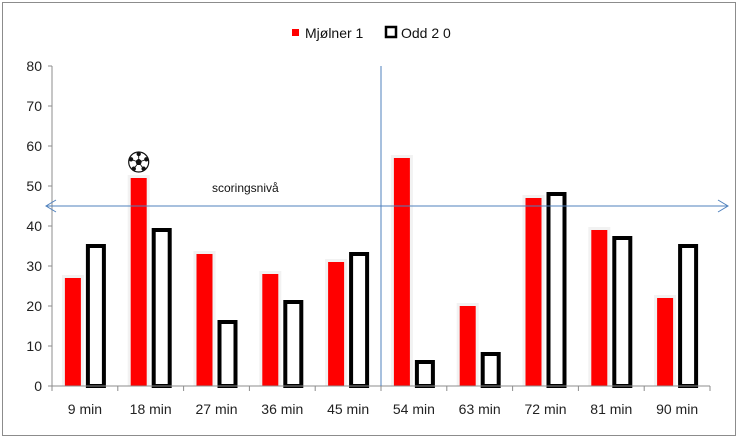 The image size is (740, 442). Describe the element at coordinates (282, 409) in the screenshot. I see `x-tick-label: 36 min` at that location.